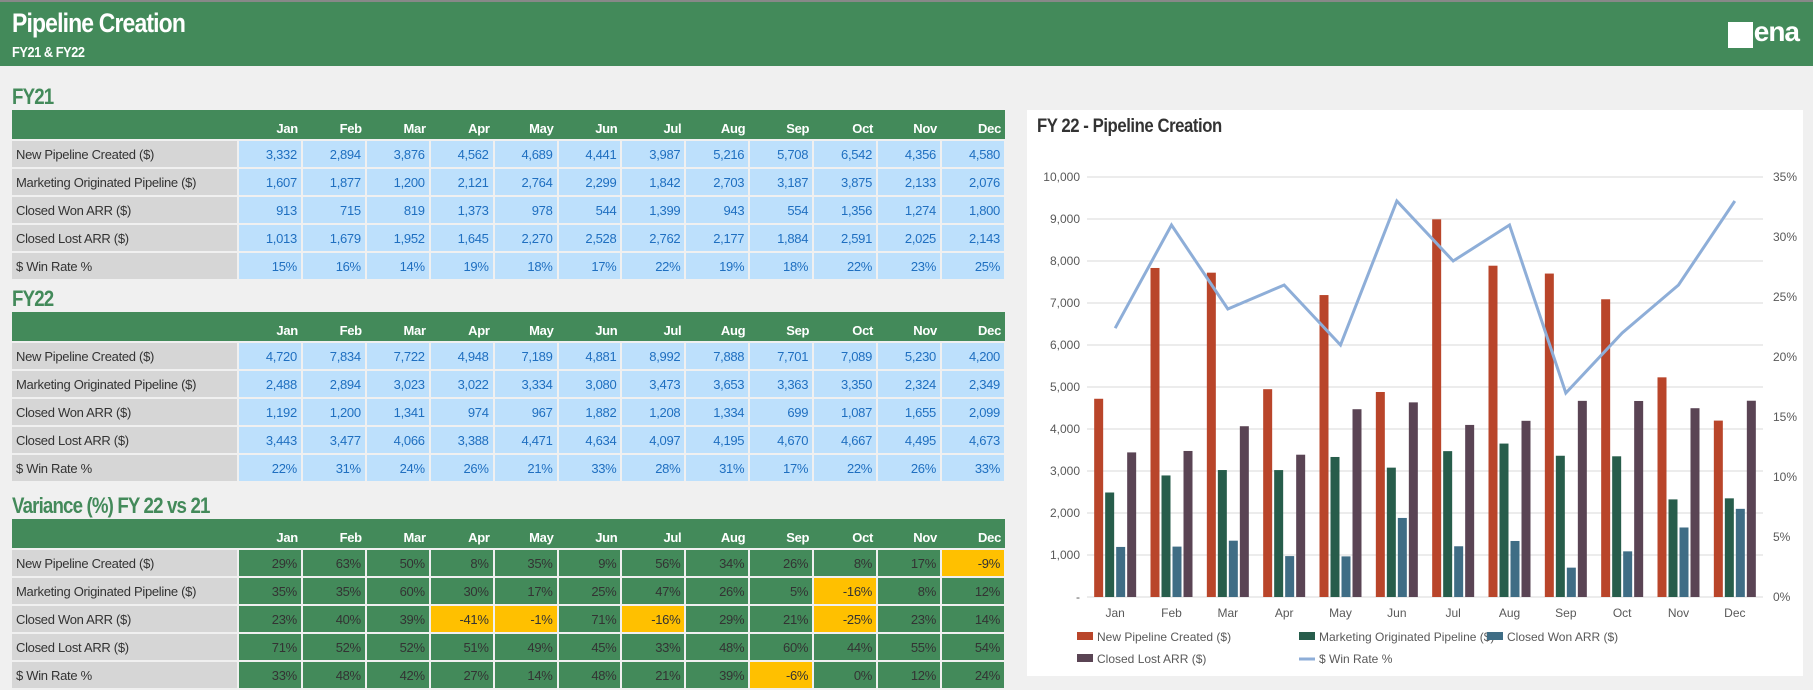  I want to click on value-cell: 4,580, so click(973, 154).